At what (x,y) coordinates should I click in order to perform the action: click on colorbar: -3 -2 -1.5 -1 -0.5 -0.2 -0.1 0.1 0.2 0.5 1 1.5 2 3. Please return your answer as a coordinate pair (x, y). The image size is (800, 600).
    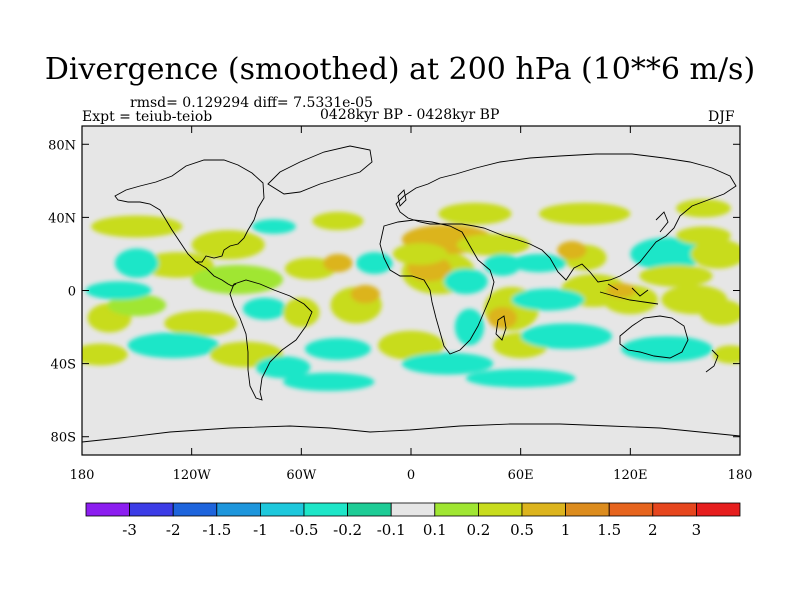
    Looking at the image, I should click on (413, 520).